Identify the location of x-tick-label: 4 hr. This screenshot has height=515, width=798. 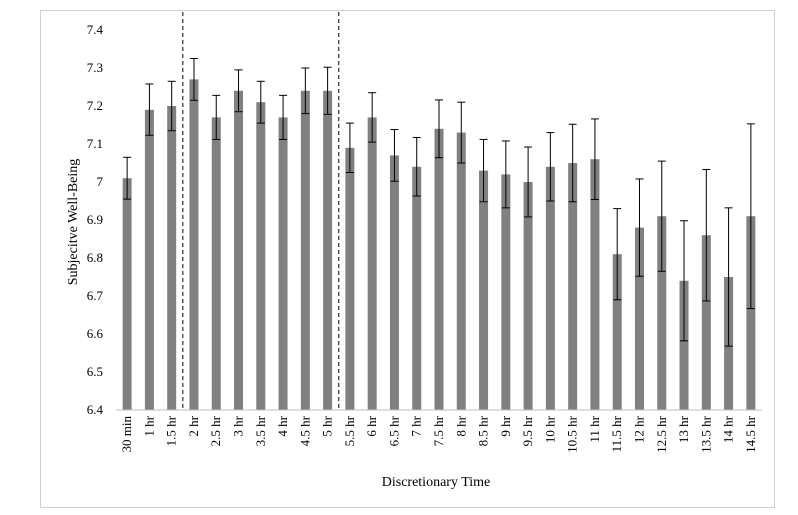
(282, 425).